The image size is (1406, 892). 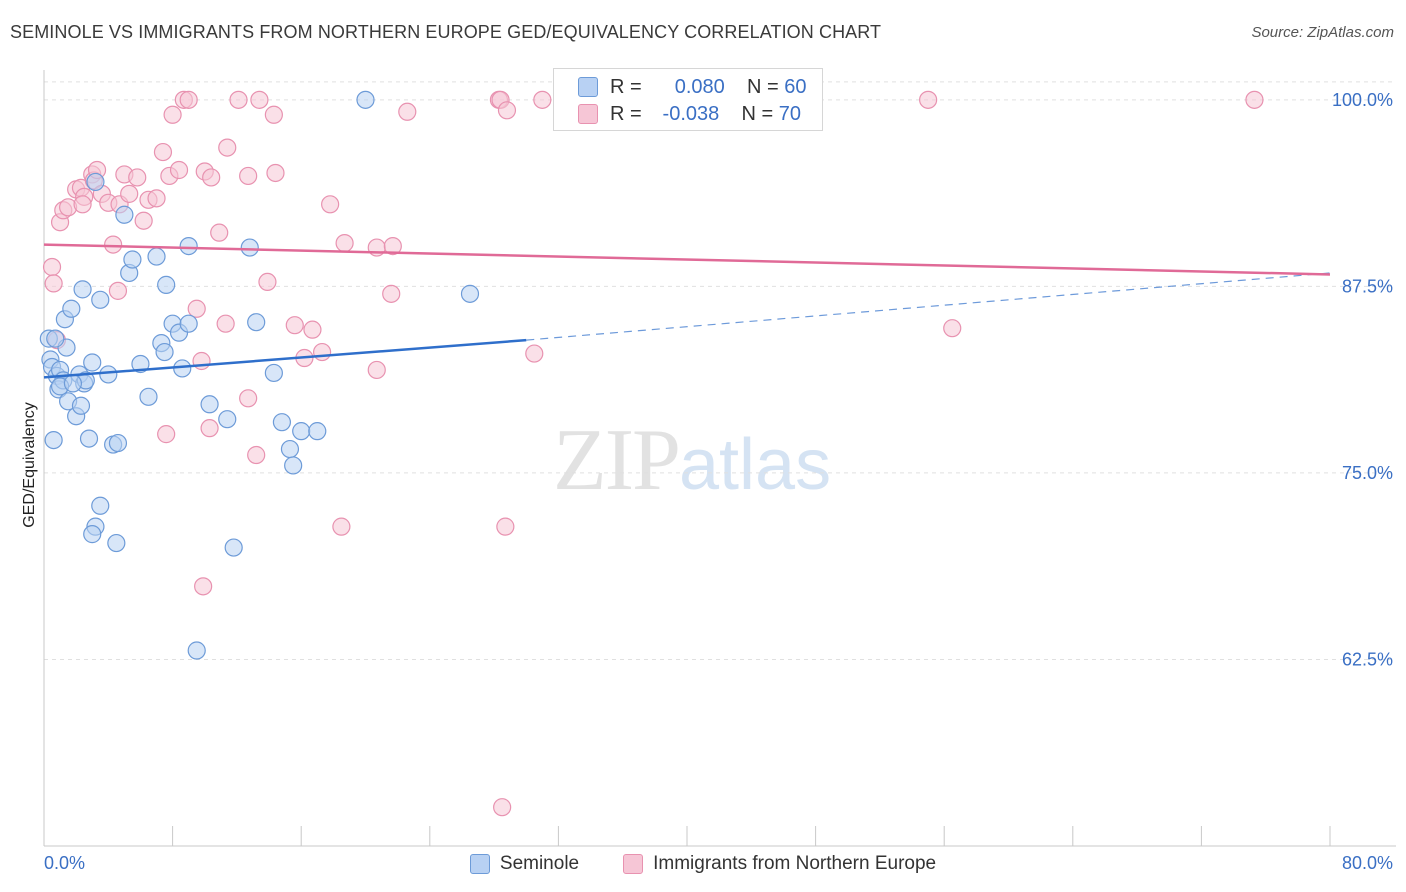 What do you see at coordinates (691, 113) in the screenshot?
I see `r-value: -0.038` at bounding box center [691, 113].